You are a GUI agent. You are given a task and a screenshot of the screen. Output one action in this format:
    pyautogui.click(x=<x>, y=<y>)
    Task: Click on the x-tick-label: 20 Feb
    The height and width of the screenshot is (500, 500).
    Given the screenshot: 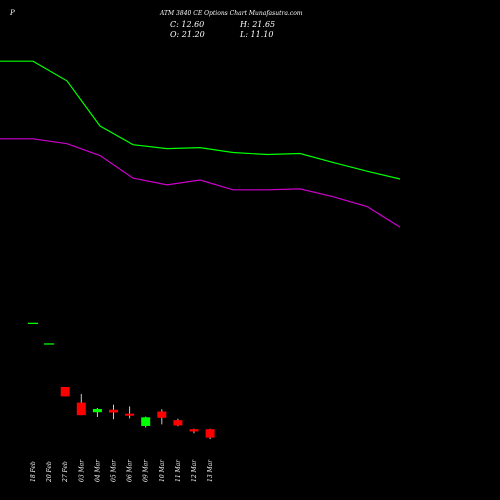 What is the action you would take?
    pyautogui.click(x=49, y=472)
    